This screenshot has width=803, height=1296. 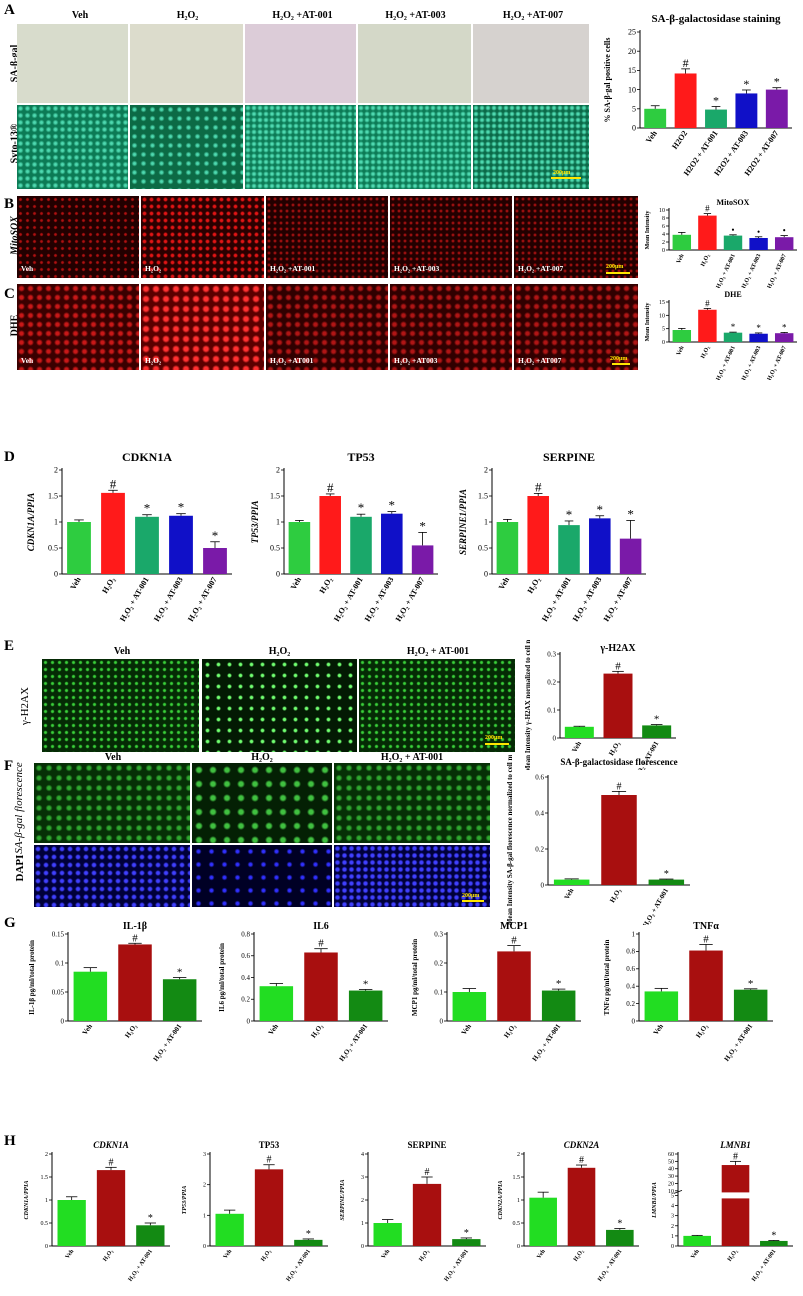 I want to click on chart-title: LMNB1, so click(x=735, y=1145).